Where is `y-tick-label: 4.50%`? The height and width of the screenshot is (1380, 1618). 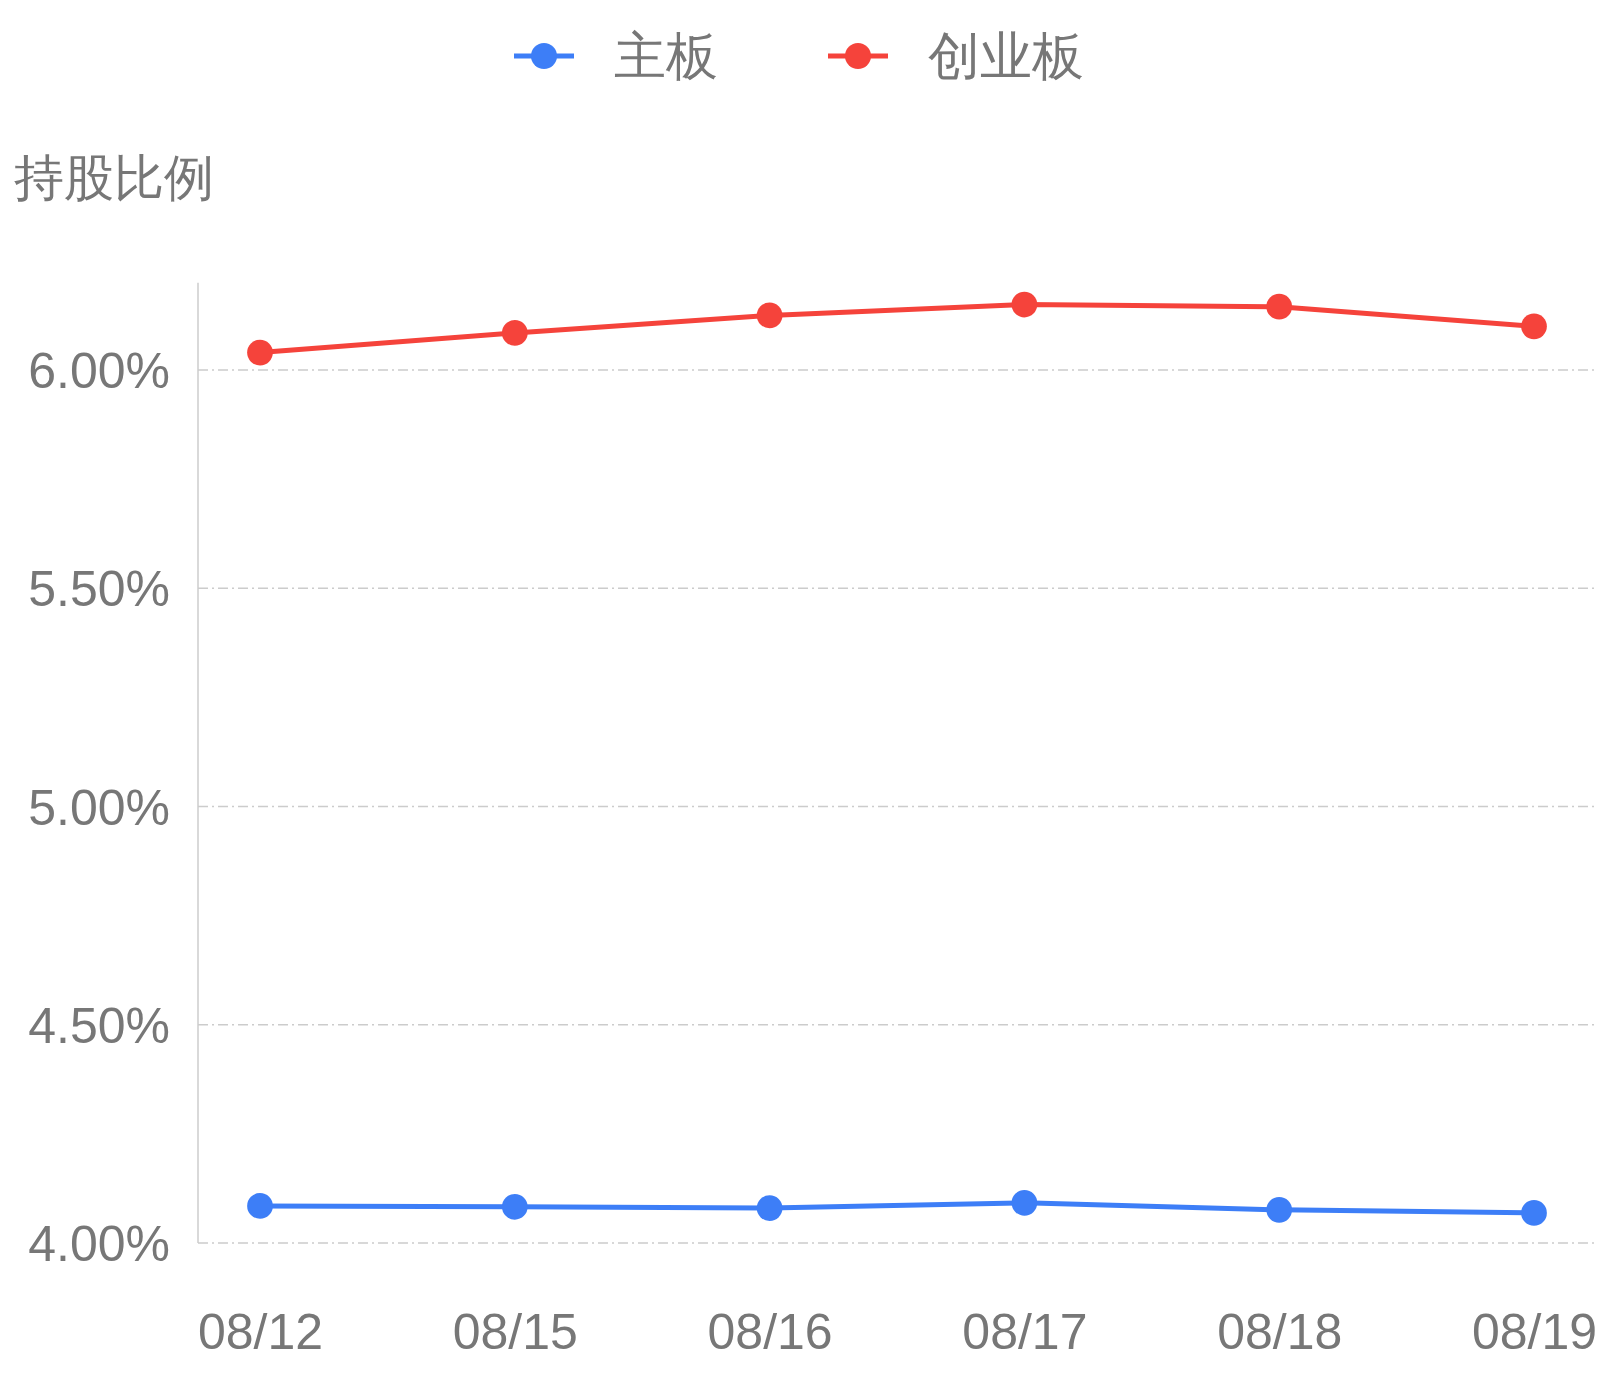
y-tick-label: 4.50% is located at coordinates (99, 1025).